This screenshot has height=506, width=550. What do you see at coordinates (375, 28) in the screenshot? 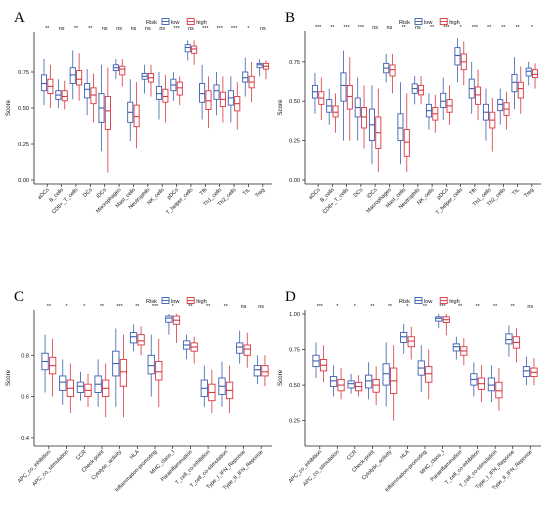
I see `significance-label: ns` at bounding box center [375, 28].